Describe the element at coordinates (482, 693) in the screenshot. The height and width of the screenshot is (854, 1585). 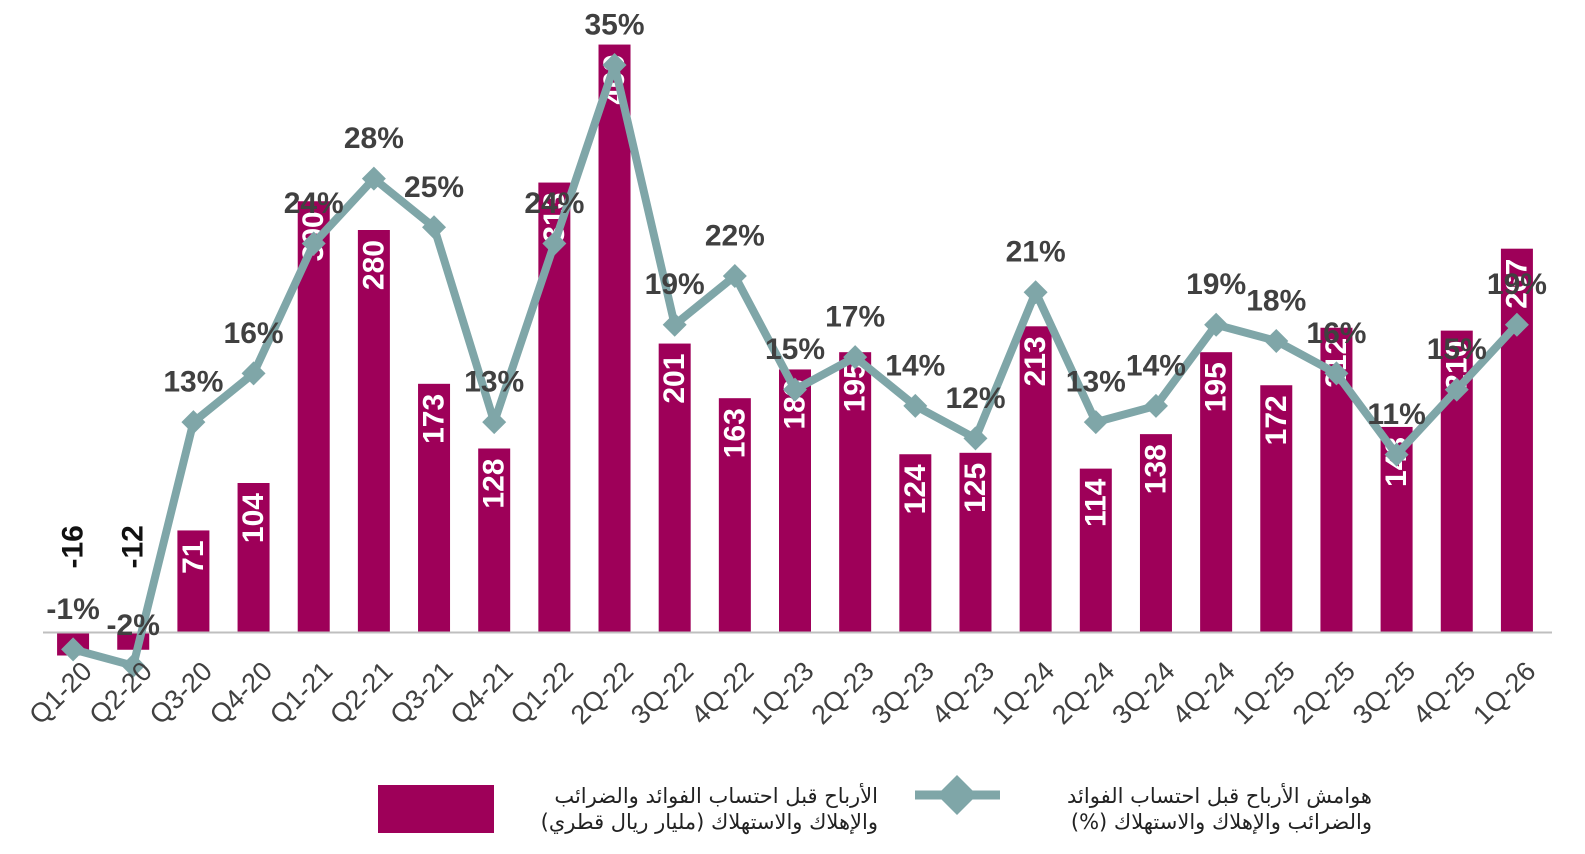
I see `x-tick-label: Q4-21` at that location.